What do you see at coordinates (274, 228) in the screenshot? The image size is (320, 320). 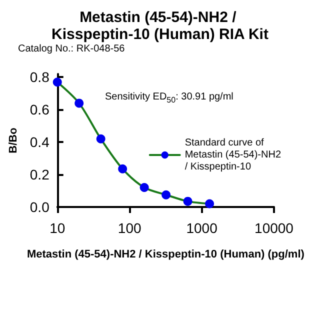 I see `x-tick-label: 10000` at bounding box center [274, 228].